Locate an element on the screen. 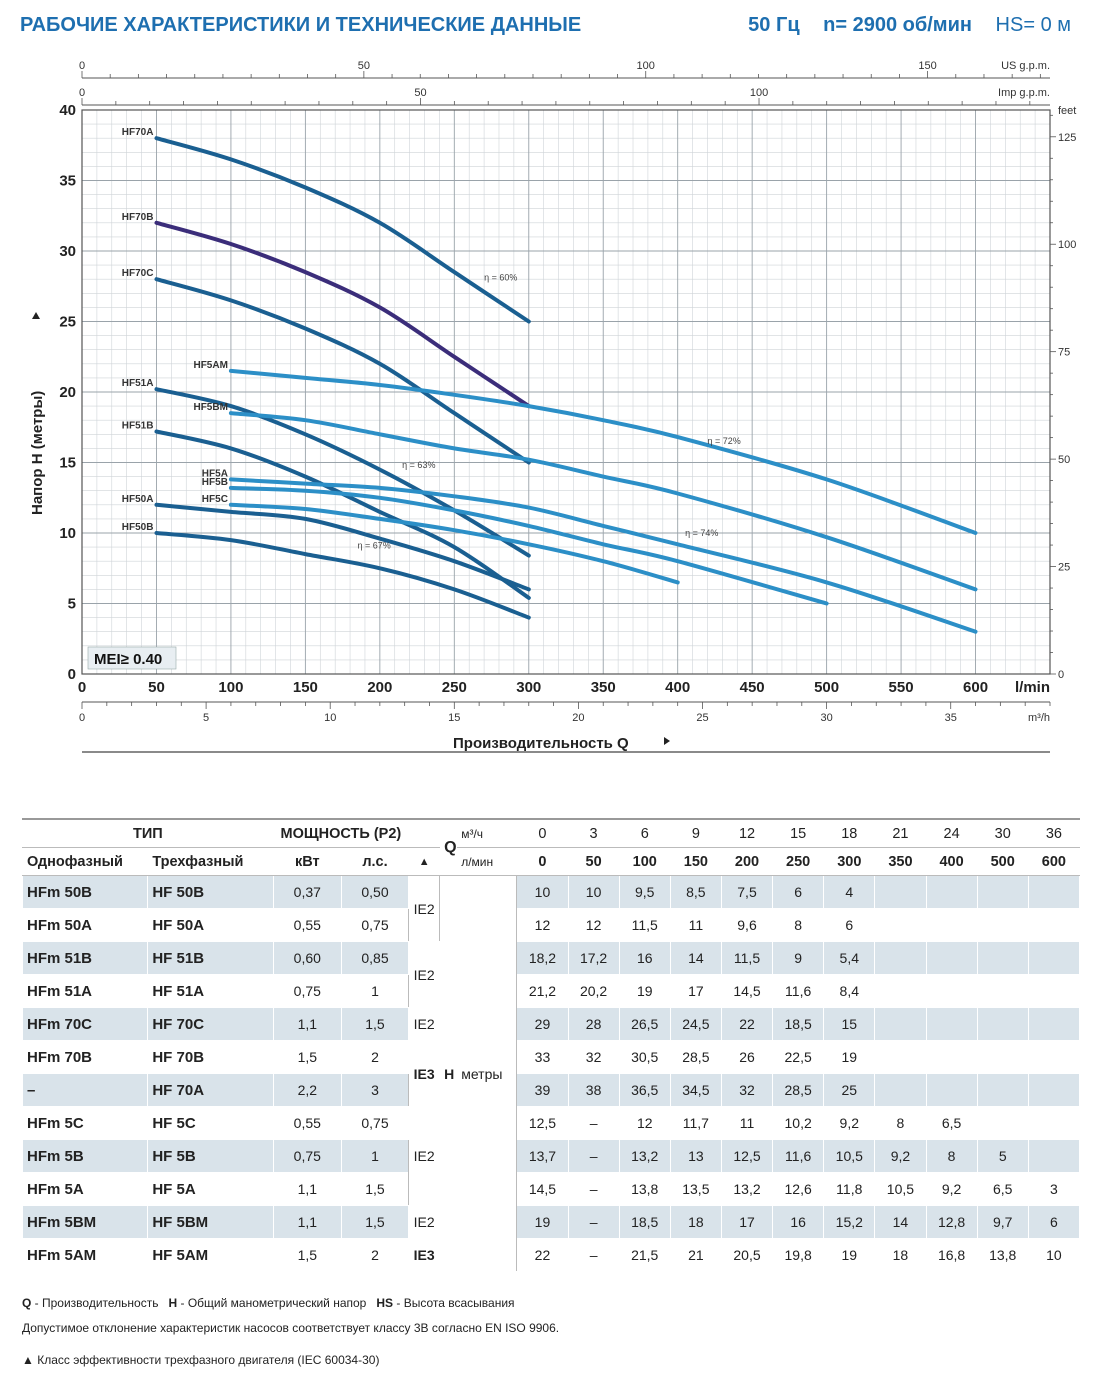  three-phase-model: HF 51A is located at coordinates (210, 991).